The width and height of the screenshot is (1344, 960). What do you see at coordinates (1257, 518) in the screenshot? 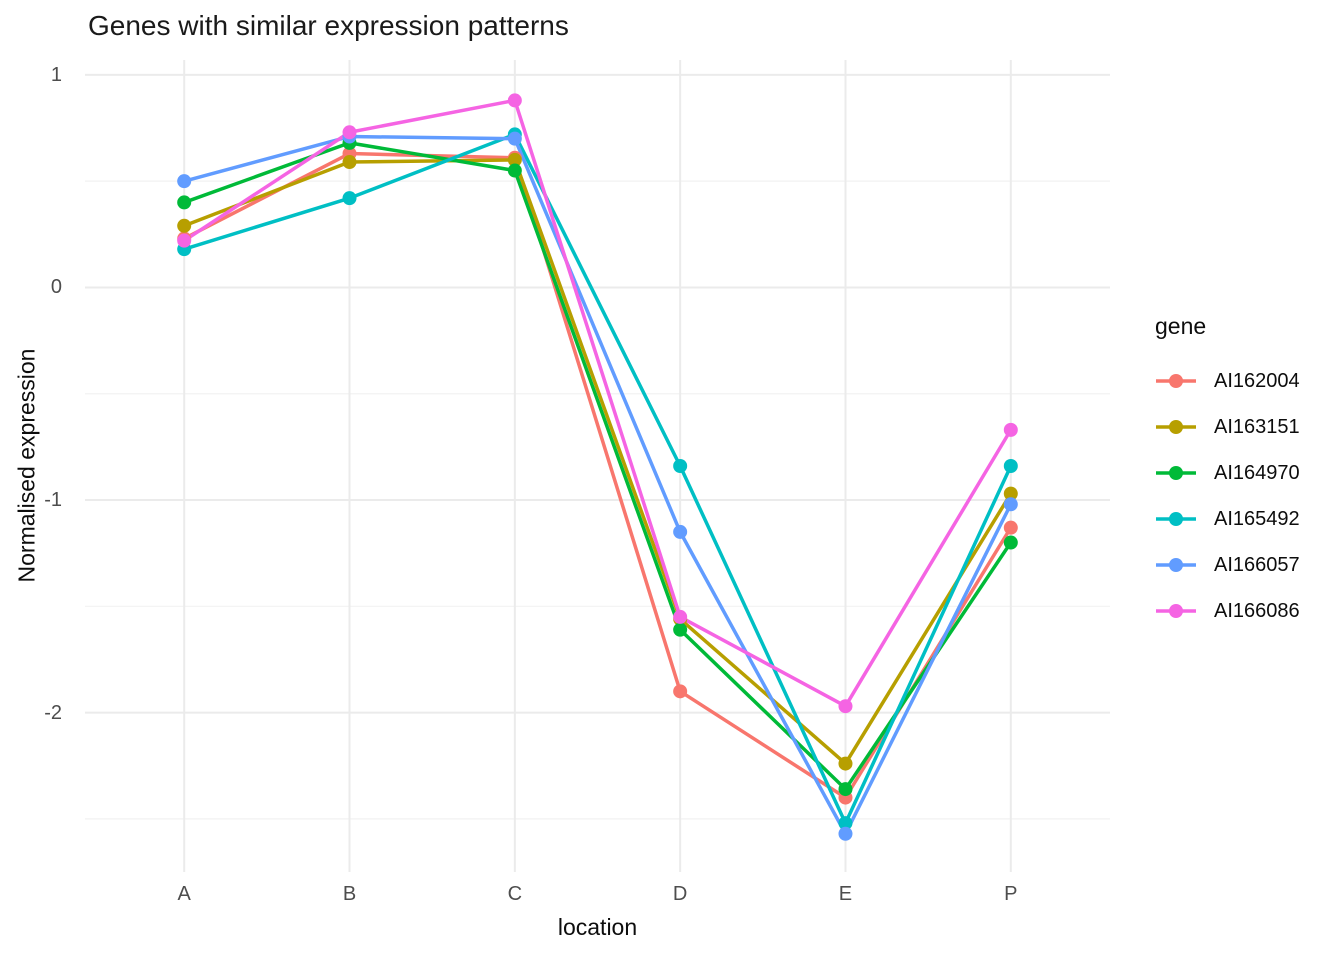
I see `legend-label: AI165492` at bounding box center [1257, 518].